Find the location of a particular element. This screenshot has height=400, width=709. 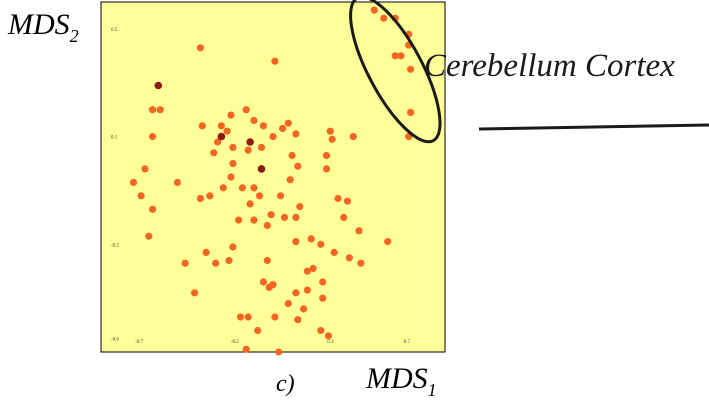

cerebellum-cortex-ellipse is located at coordinates (395, 72).